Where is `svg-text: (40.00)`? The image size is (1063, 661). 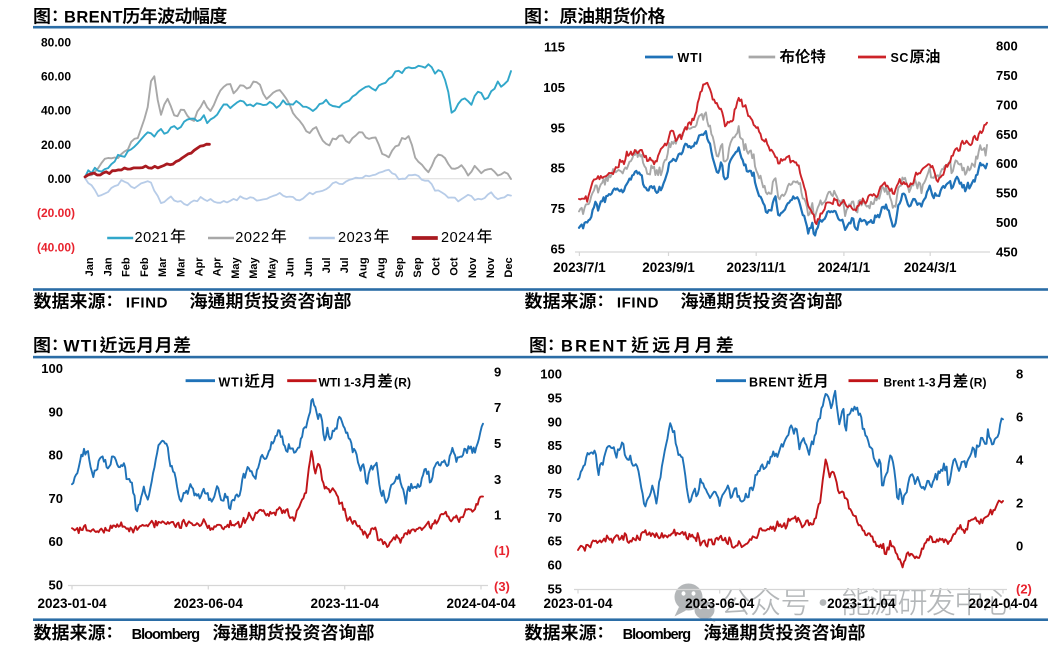 svg-text: (40.00) is located at coordinates (56, 247).